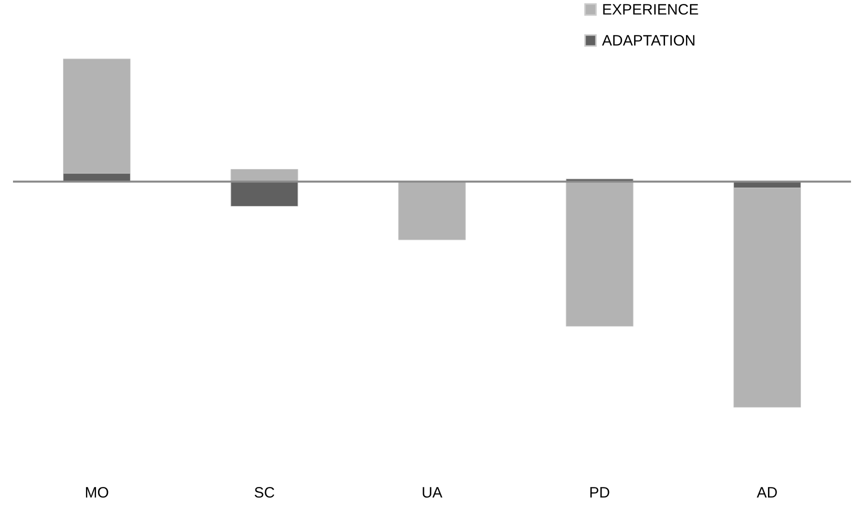 Image resolution: width=852 pixels, height=520 pixels. Describe the element at coordinates (599, 493) in the screenshot. I see `x-tick-label: PD` at that location.